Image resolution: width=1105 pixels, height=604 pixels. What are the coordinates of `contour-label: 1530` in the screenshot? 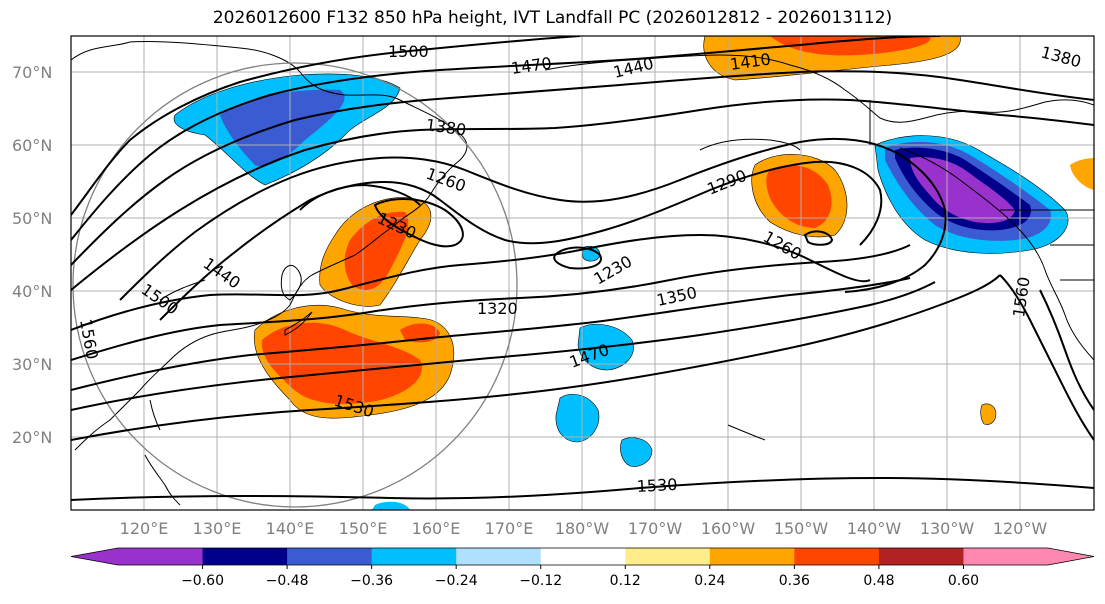 It's located at (657, 485).